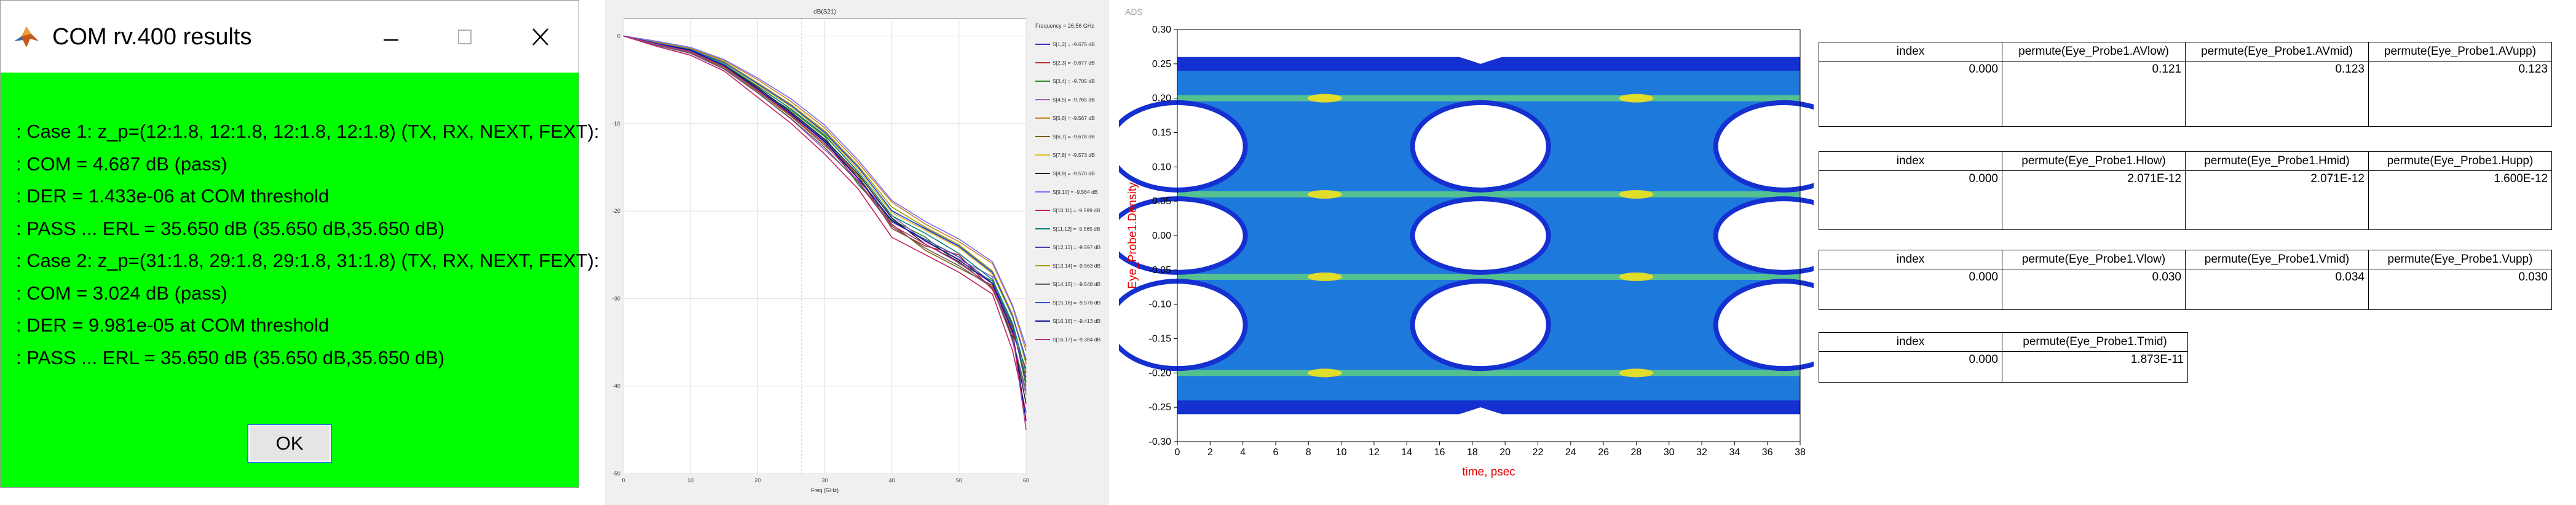 This screenshot has width=2576, height=505. I want to click on legend-entry: S[6,7] = -9.678 dB, so click(1074, 136).